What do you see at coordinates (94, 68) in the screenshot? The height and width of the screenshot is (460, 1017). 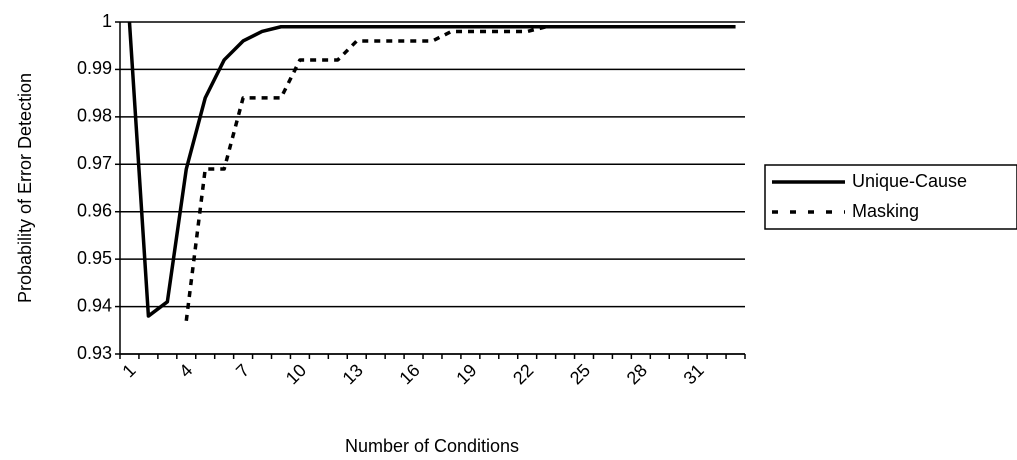 I see `y-tick-label: 0.99` at bounding box center [94, 68].